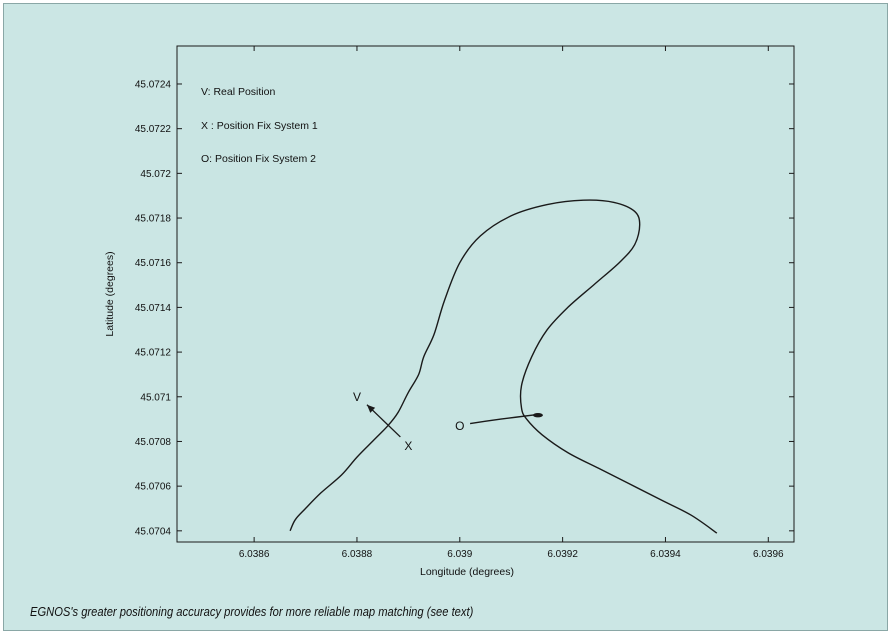 This screenshot has width=895, height=638. Describe the element at coordinates (562, 554) in the screenshot. I see `x-tick-label: 6.0392` at that location.